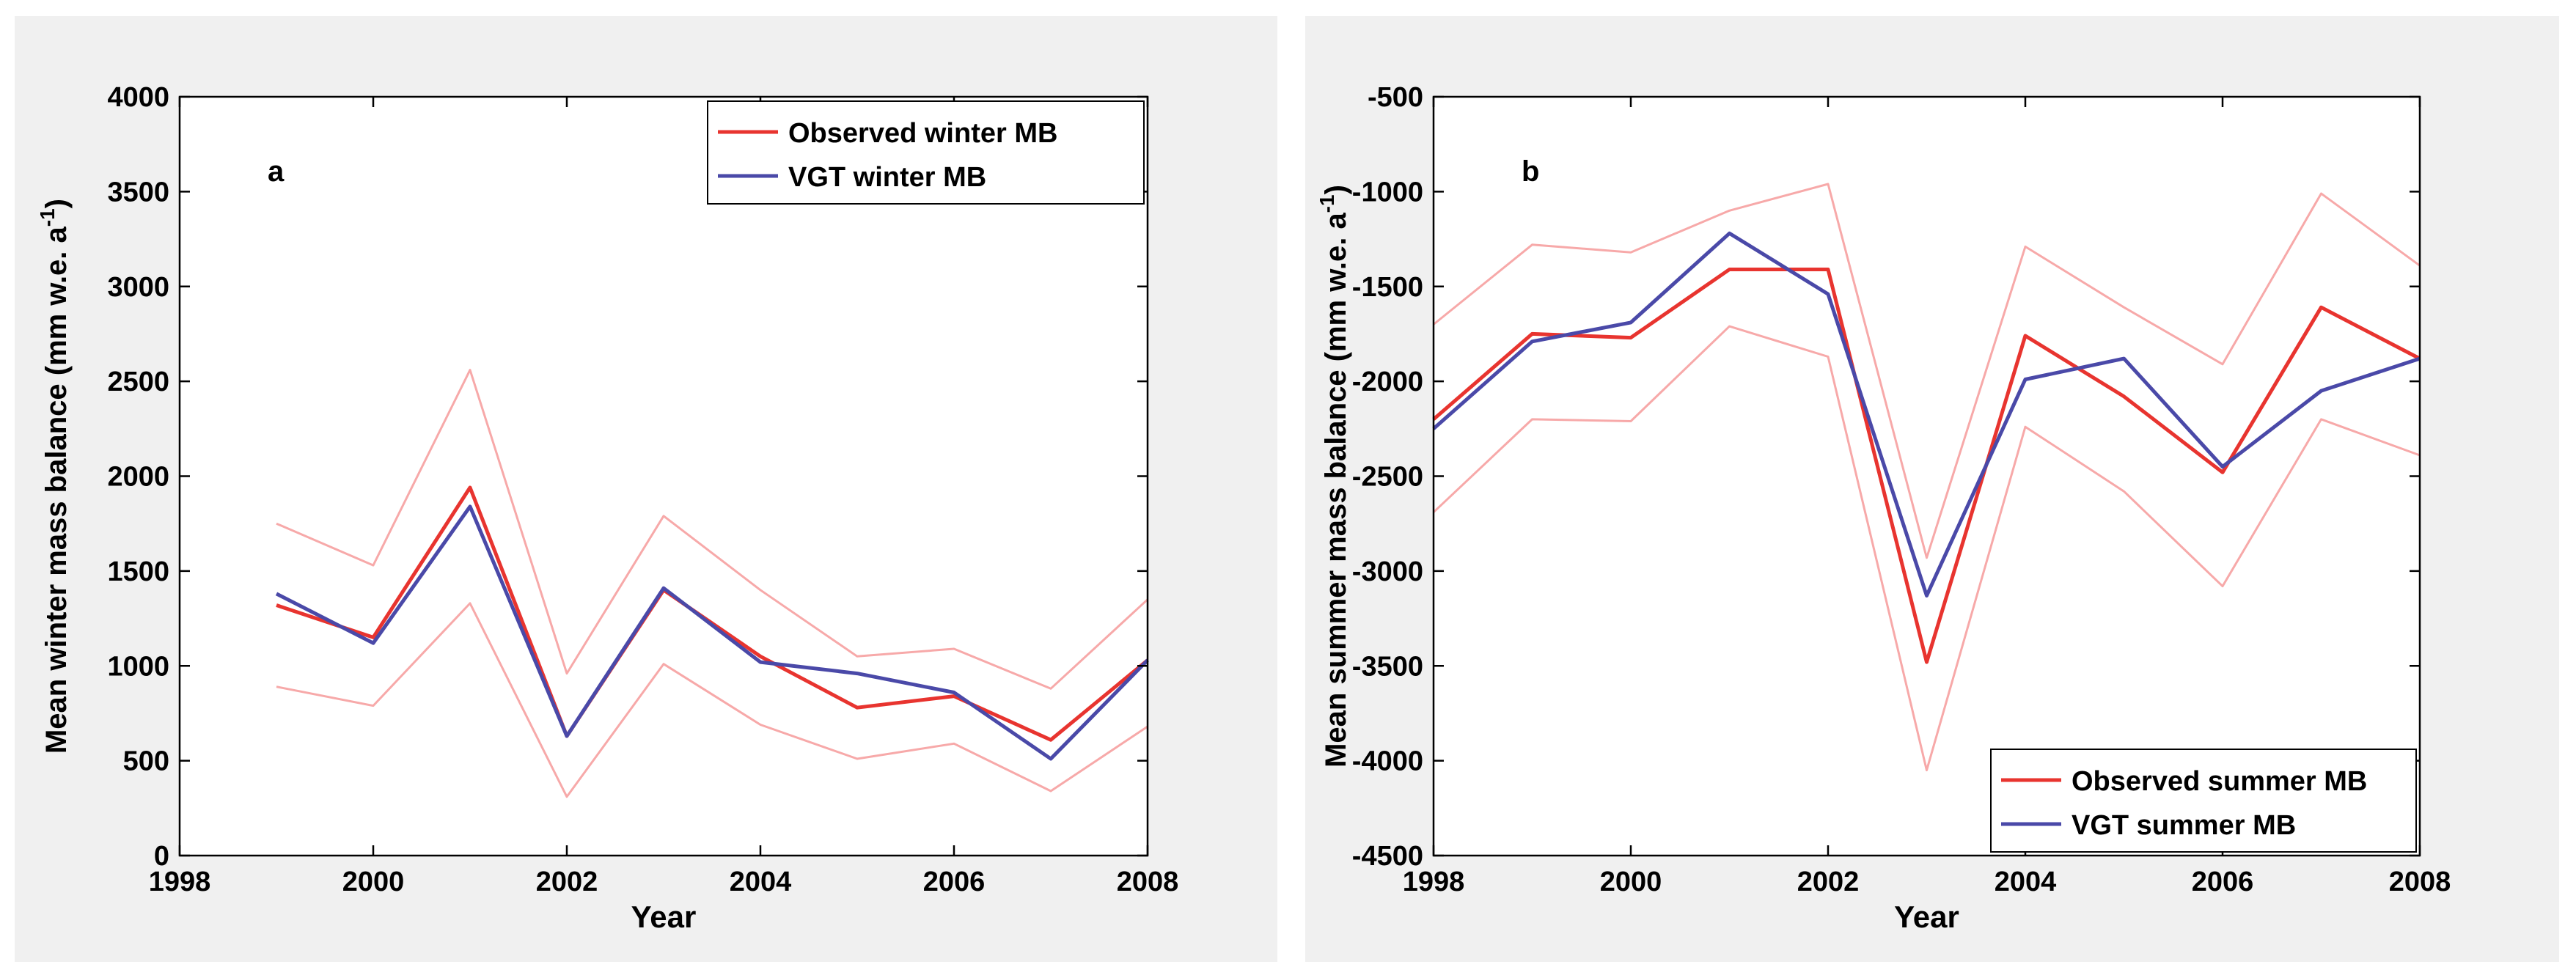  I want to click on y-tick-label: 3000, so click(138, 287).